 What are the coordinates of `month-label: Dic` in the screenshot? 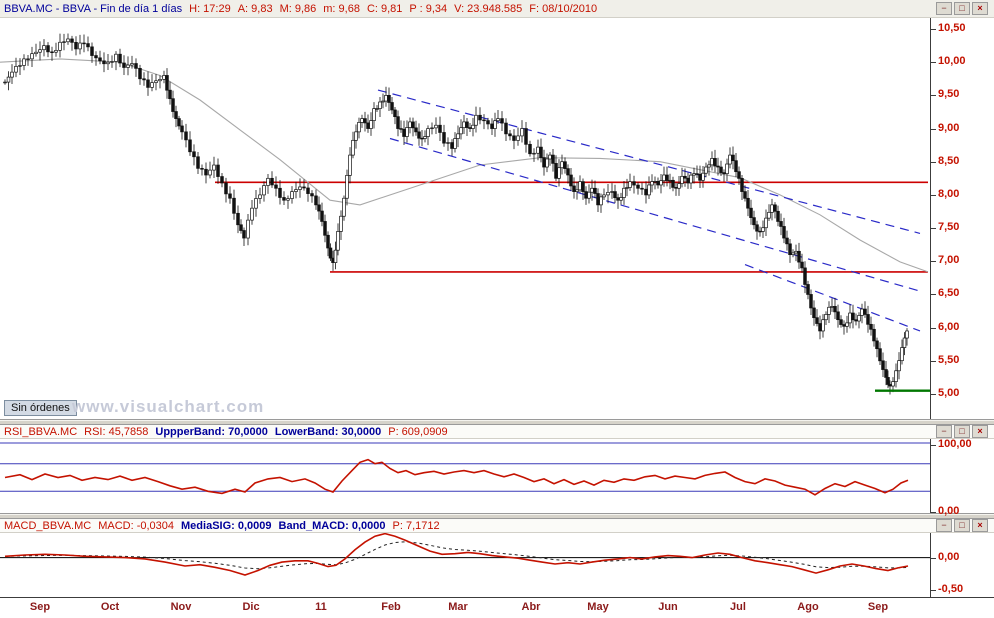 It's located at (251, 607).